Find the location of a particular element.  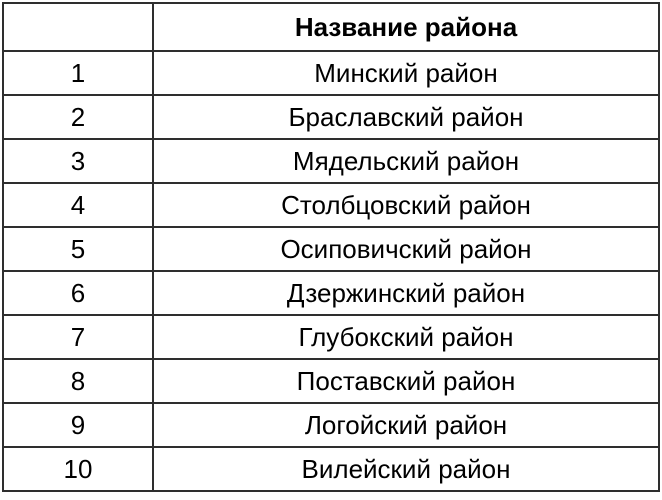

table-row: 5 Осиповичский район is located at coordinates (331, 249).